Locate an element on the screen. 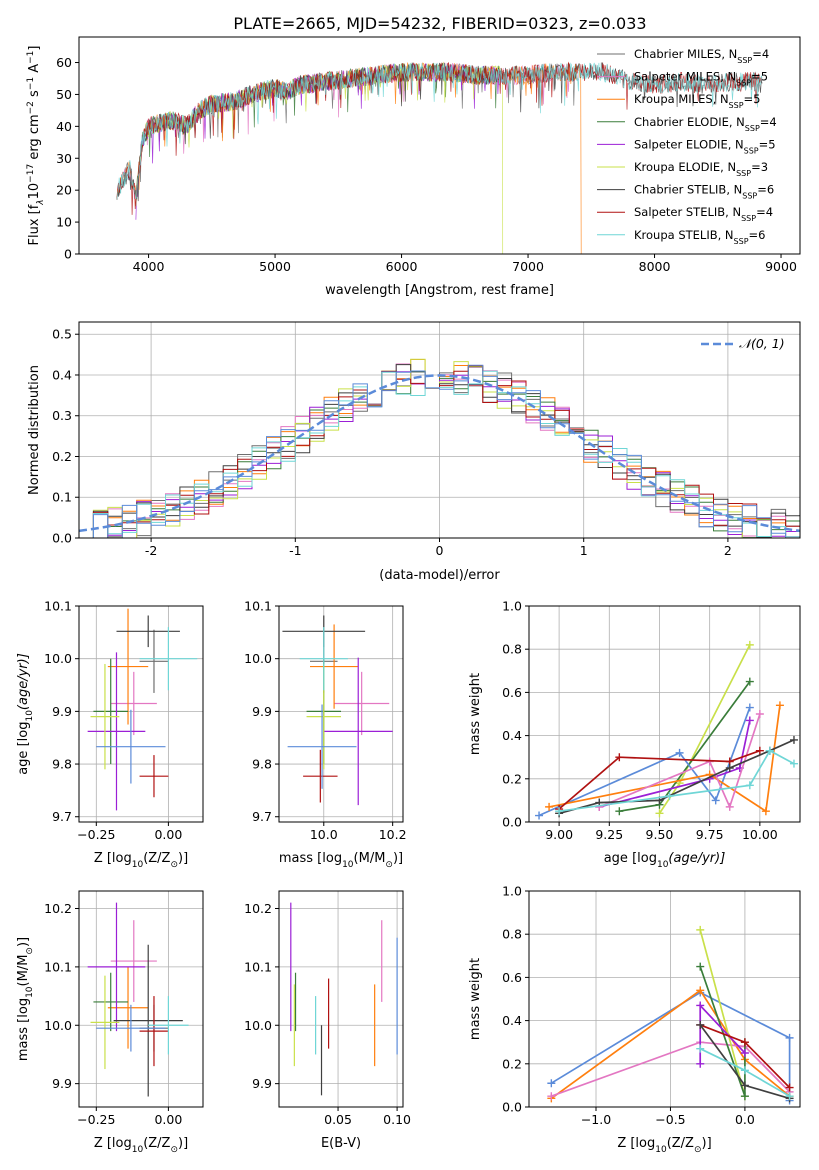 Image resolution: width=819 pixels, height=1170 pixels. mass-vs-extinction-panel: 0.05 0.10 9.9 10.0 10.1 10.2 E(B-V) is located at coordinates (327, 1020).